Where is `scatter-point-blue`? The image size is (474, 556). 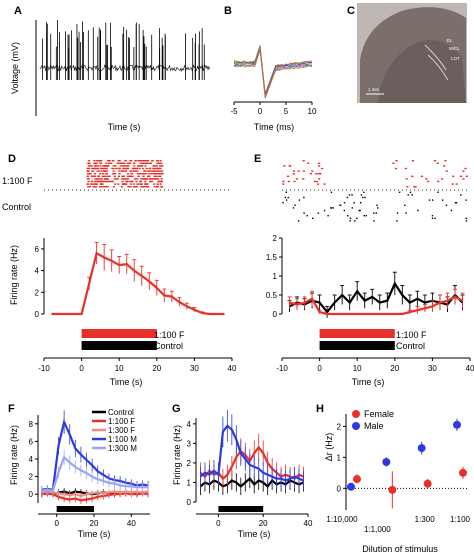 scatter-point-blue is located at coordinates (351, 486).